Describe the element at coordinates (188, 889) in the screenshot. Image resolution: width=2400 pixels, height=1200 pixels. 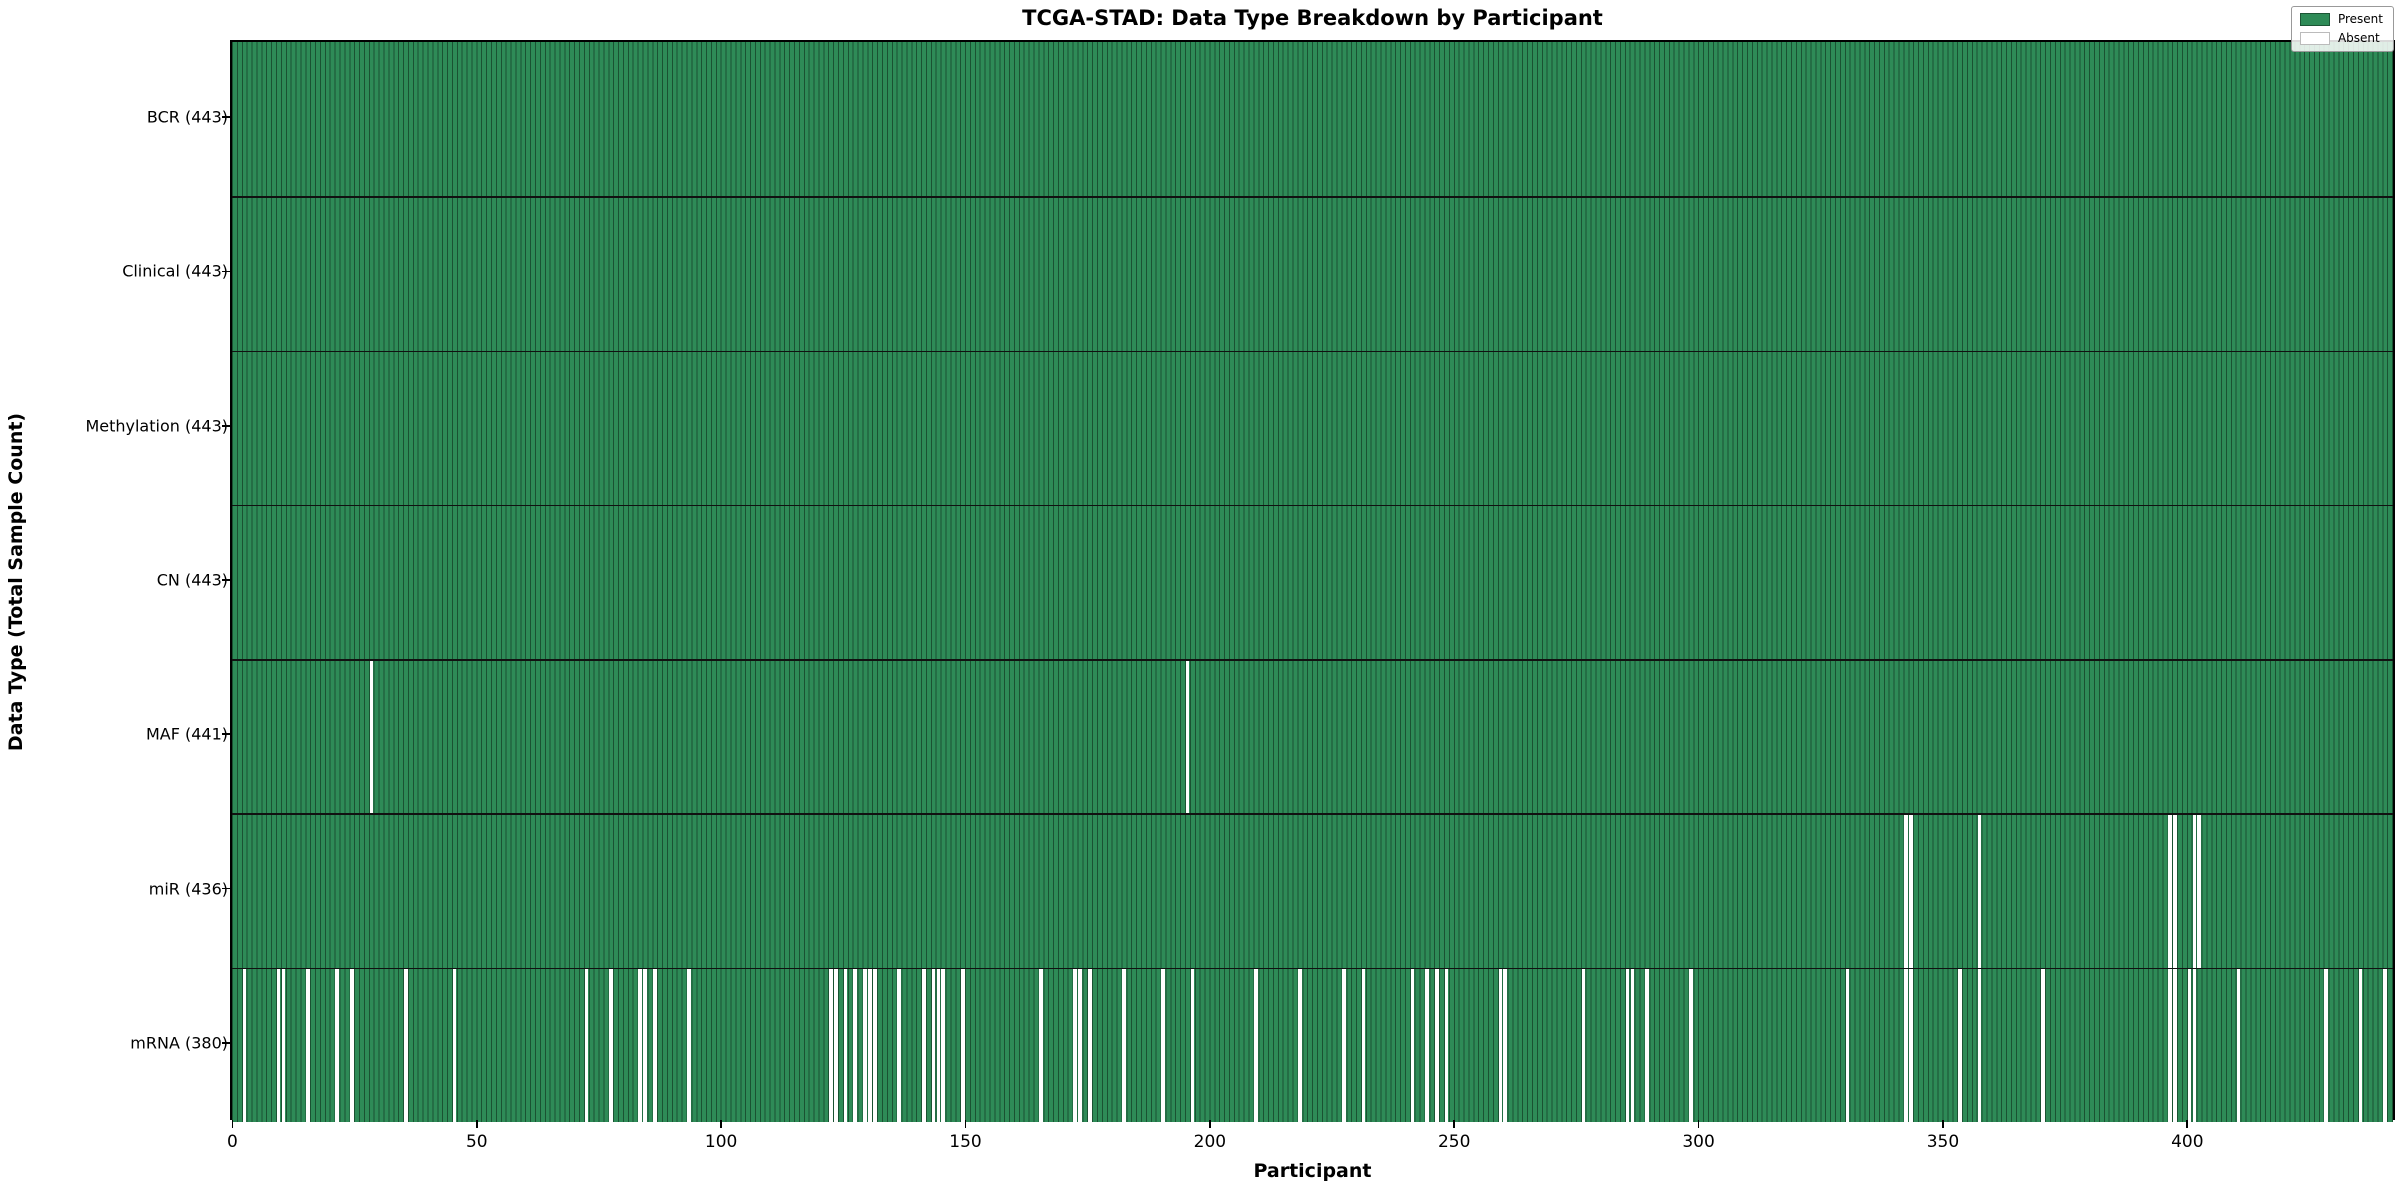
I see `ytick-label-miR: miR (436)` at that location.